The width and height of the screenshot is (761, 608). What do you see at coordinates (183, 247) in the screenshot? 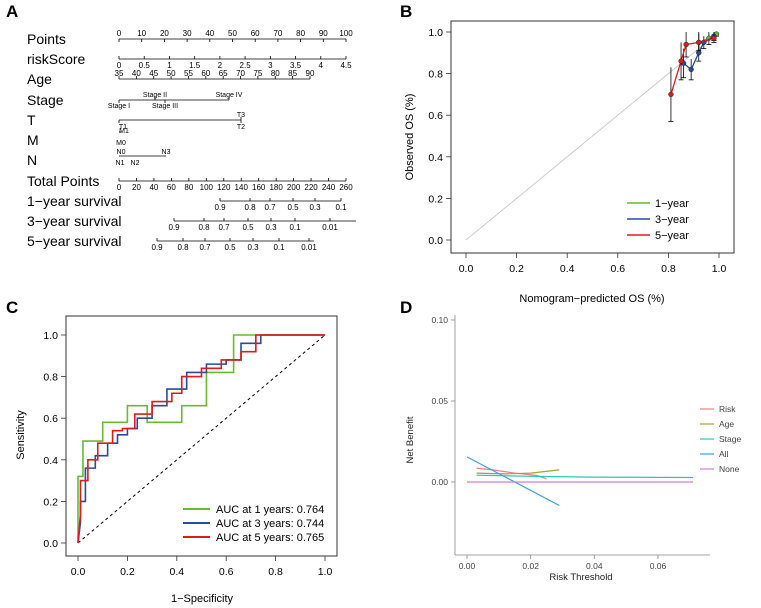
I see `nomogram-tick-label: 0.8` at bounding box center [183, 247].